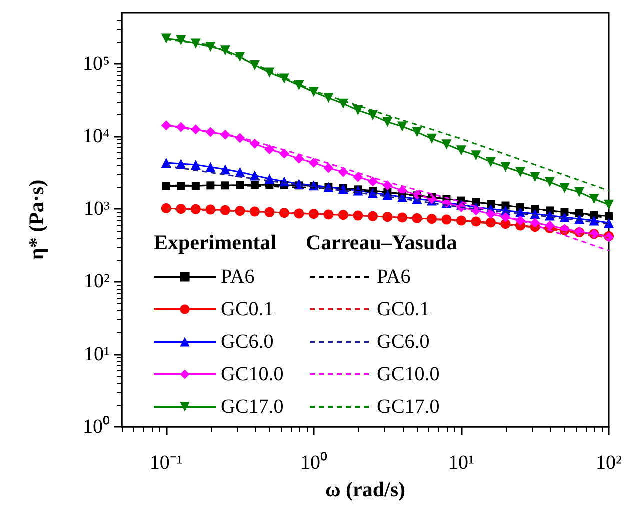  Describe the element at coordinates (215, 242) in the screenshot. I see `legend-title: Experimental` at that location.